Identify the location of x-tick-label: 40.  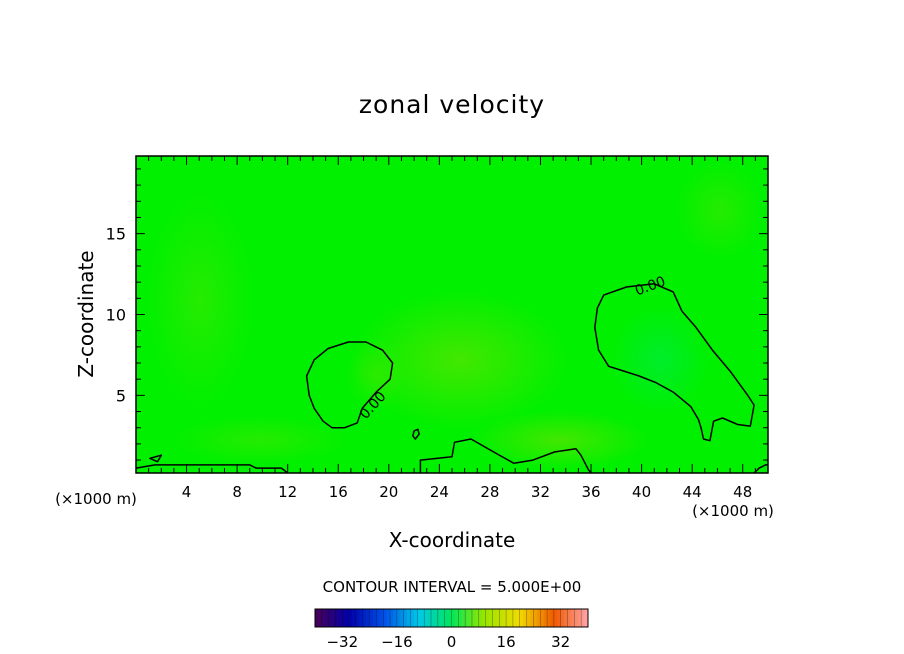
(641, 492).